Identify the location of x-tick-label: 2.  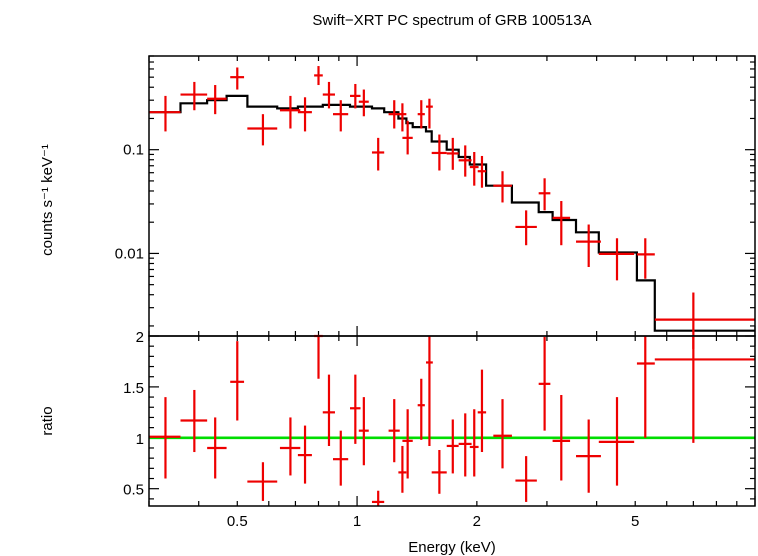
(477, 521).